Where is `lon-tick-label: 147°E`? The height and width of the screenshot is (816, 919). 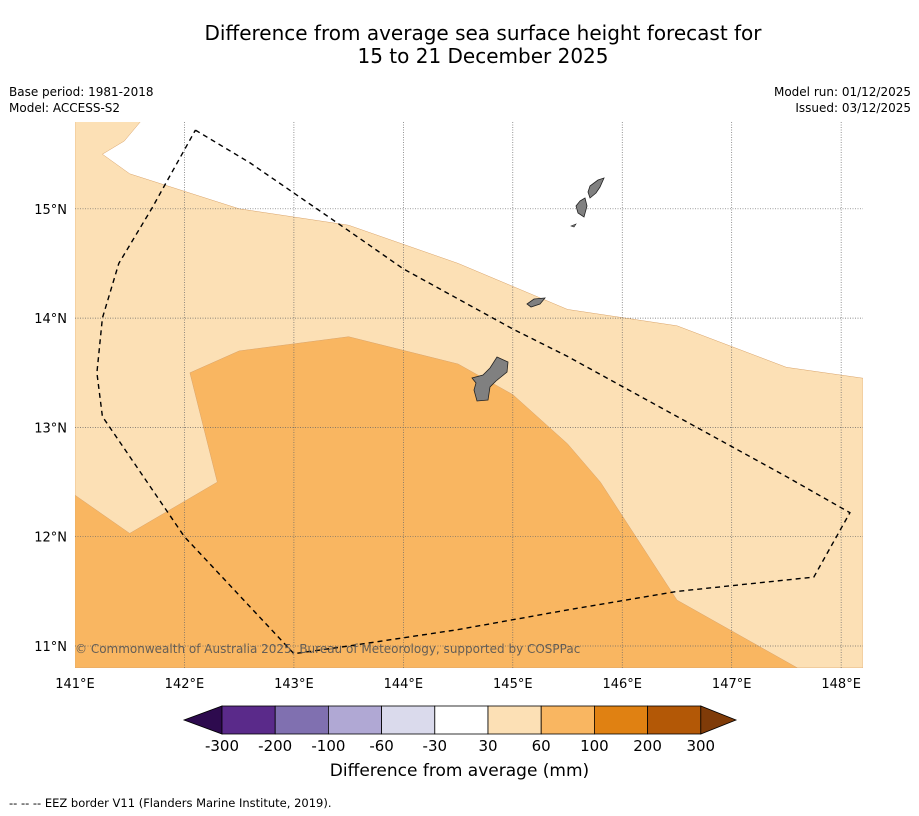 lon-tick-label: 147°E is located at coordinates (732, 684).